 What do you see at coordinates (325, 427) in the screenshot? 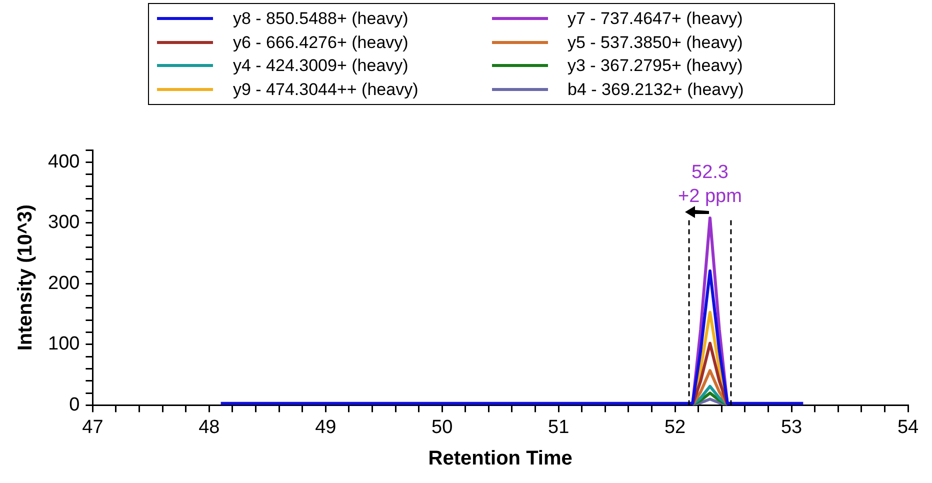
I see `x-tick-label: 49` at bounding box center [325, 427].